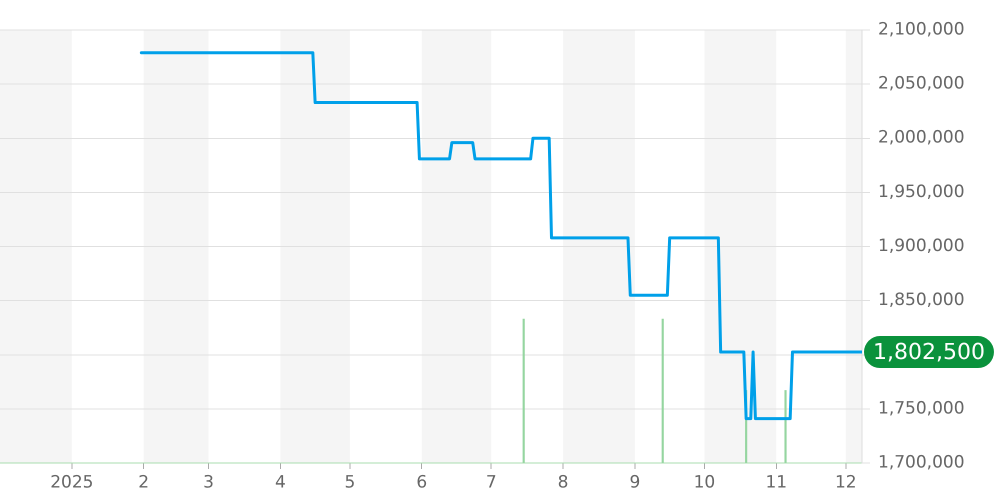 This screenshot has height=500, width=1000. What do you see at coordinates (208, 482) in the screenshot?
I see `x-tick-label: 3` at bounding box center [208, 482].